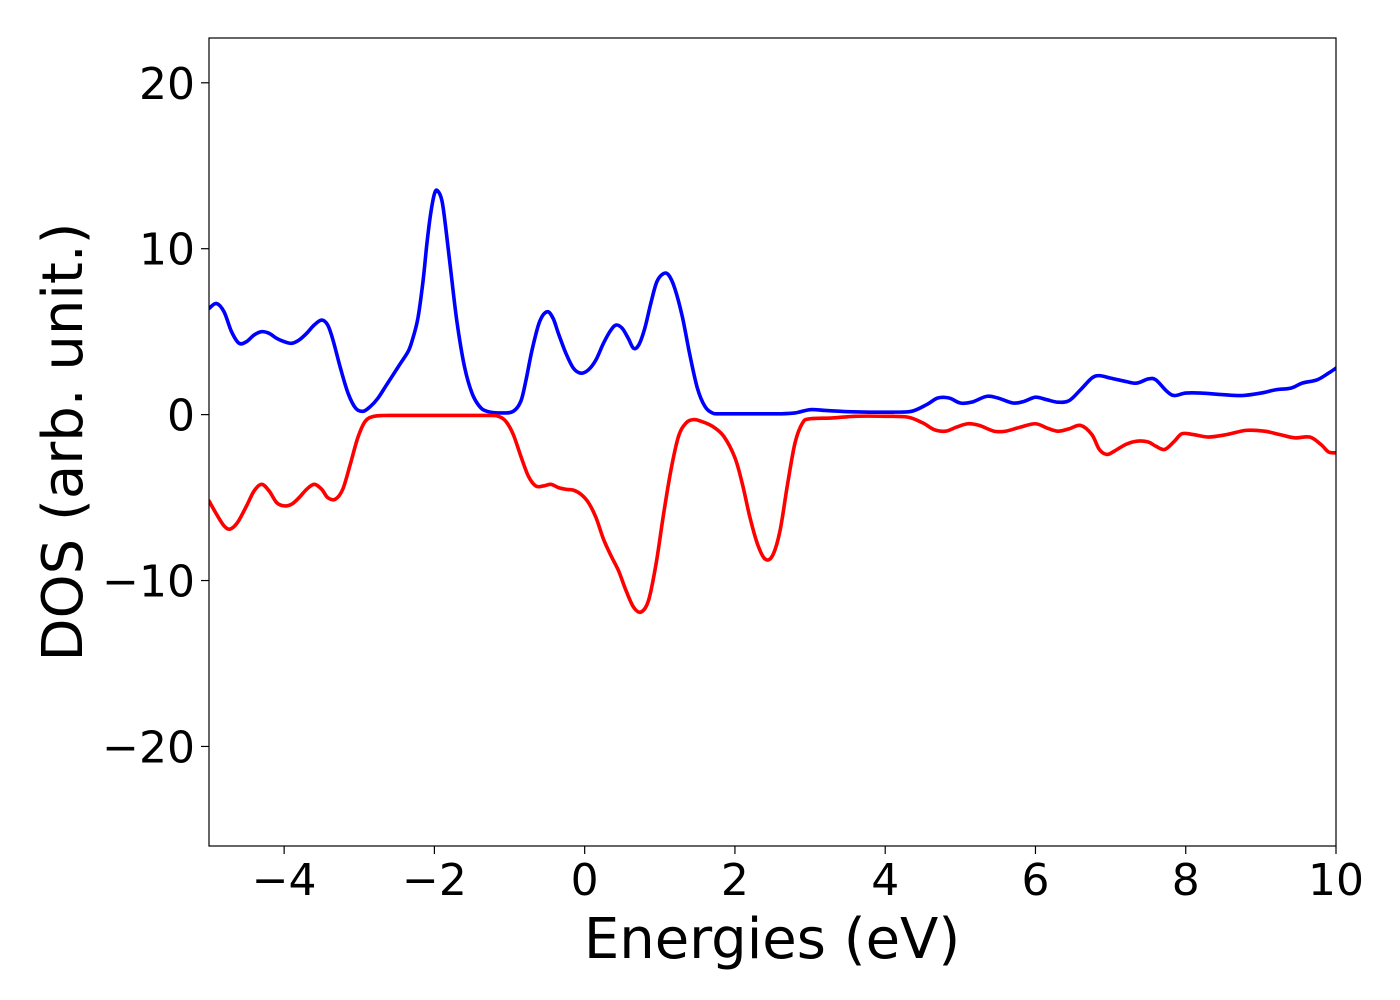  Describe the element at coordinates (167, 250) in the screenshot. I see `y-tick-label: 10` at that location.